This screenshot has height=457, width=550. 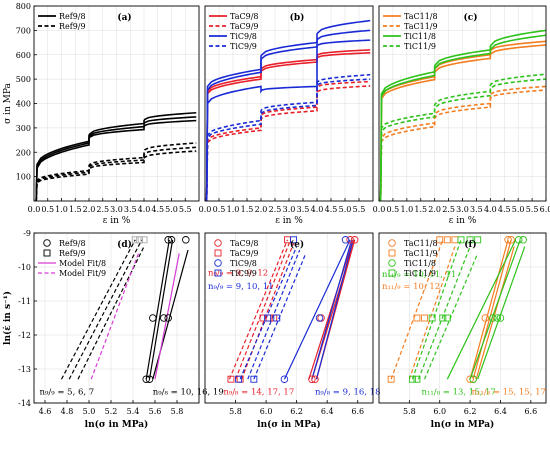 What do you see at coordinates (47, 209) in the screenshot?
I see `x-tick-label: 0.5` at bounding box center [47, 209].